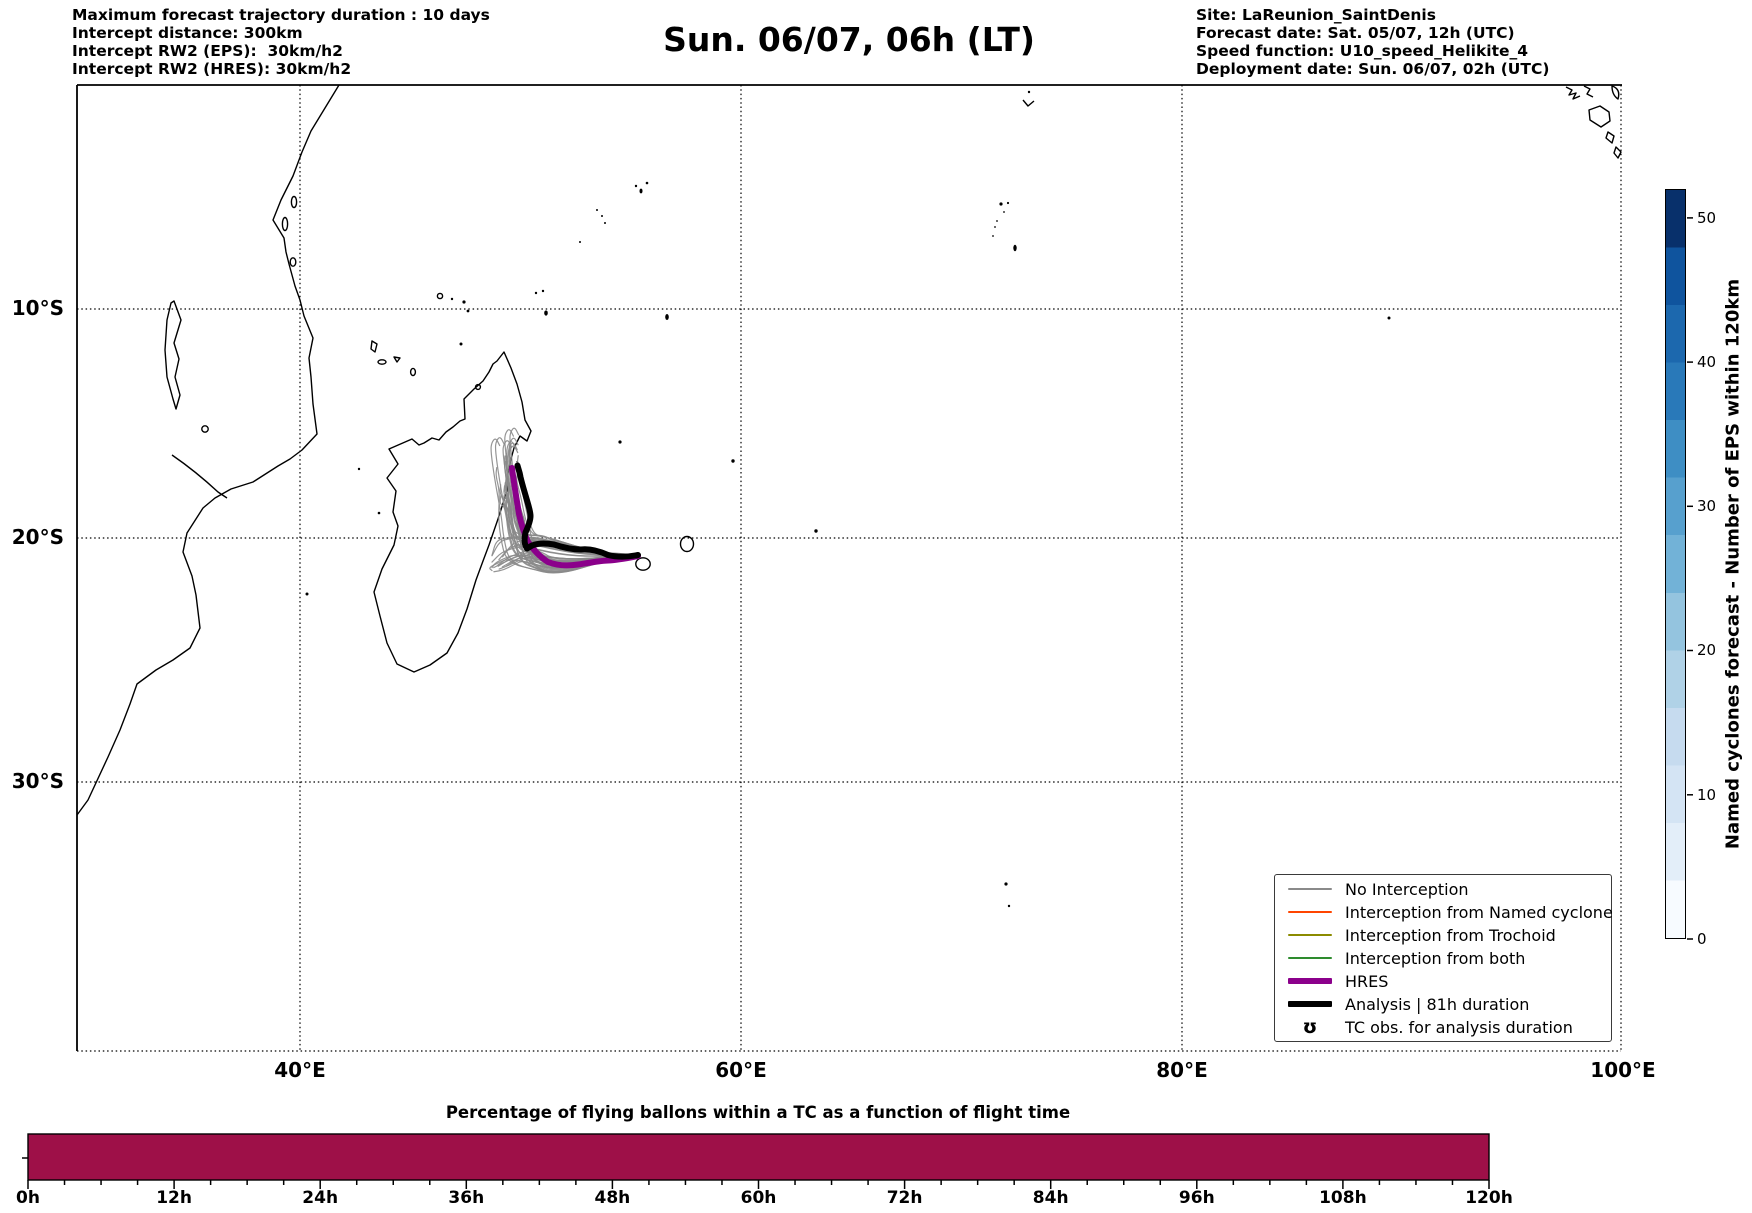 The width and height of the screenshot is (1752, 1213). What do you see at coordinates (28, 1198) in the screenshot?
I see `bar-x-tick-label: 0h` at bounding box center [28, 1198].